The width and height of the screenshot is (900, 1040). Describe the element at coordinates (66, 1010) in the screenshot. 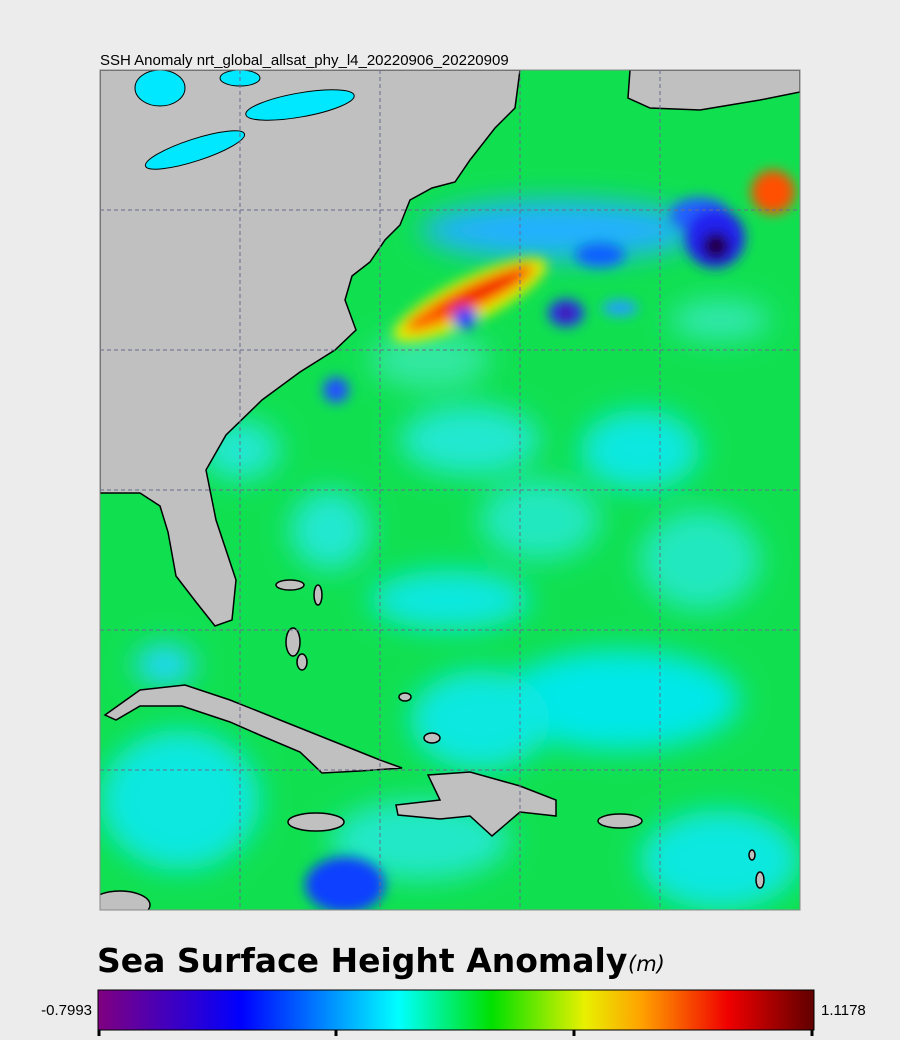

I see `colorbar-min: -0.7993` at that location.